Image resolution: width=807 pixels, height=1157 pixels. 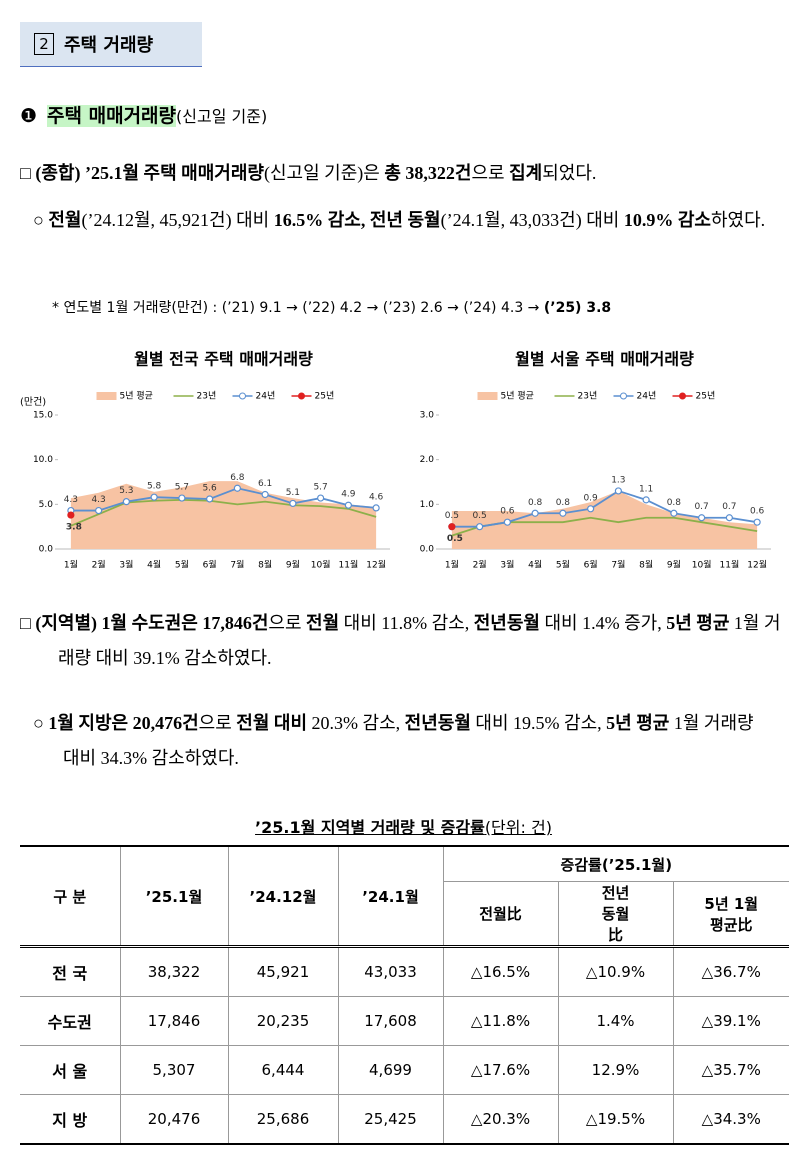 What do you see at coordinates (43, 460) in the screenshot?
I see `y-tick-label: 10.0` at bounding box center [43, 460].